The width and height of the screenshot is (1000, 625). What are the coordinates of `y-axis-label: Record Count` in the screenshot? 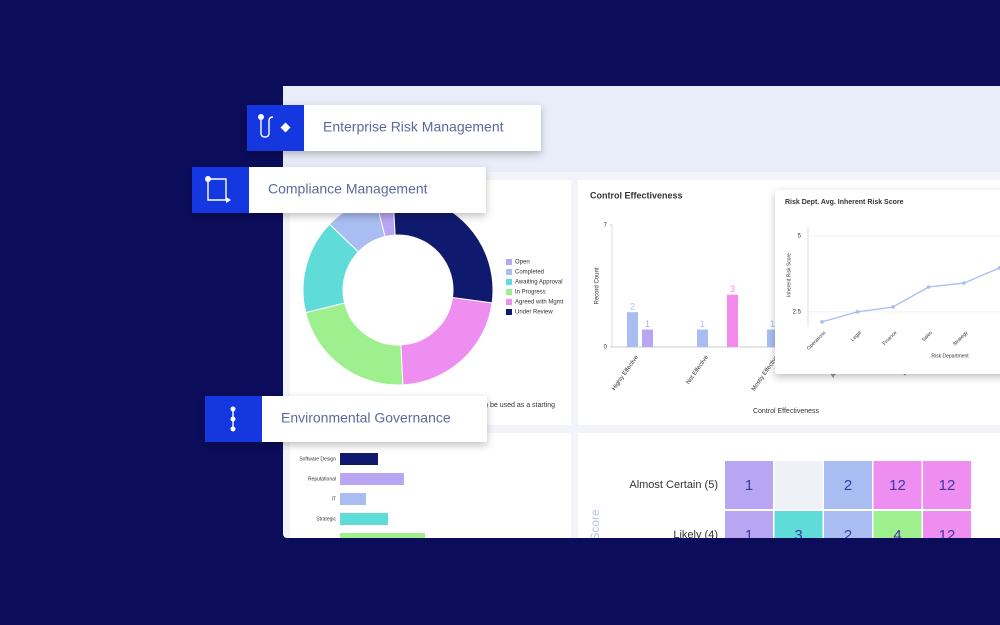 It's located at (598, 285).